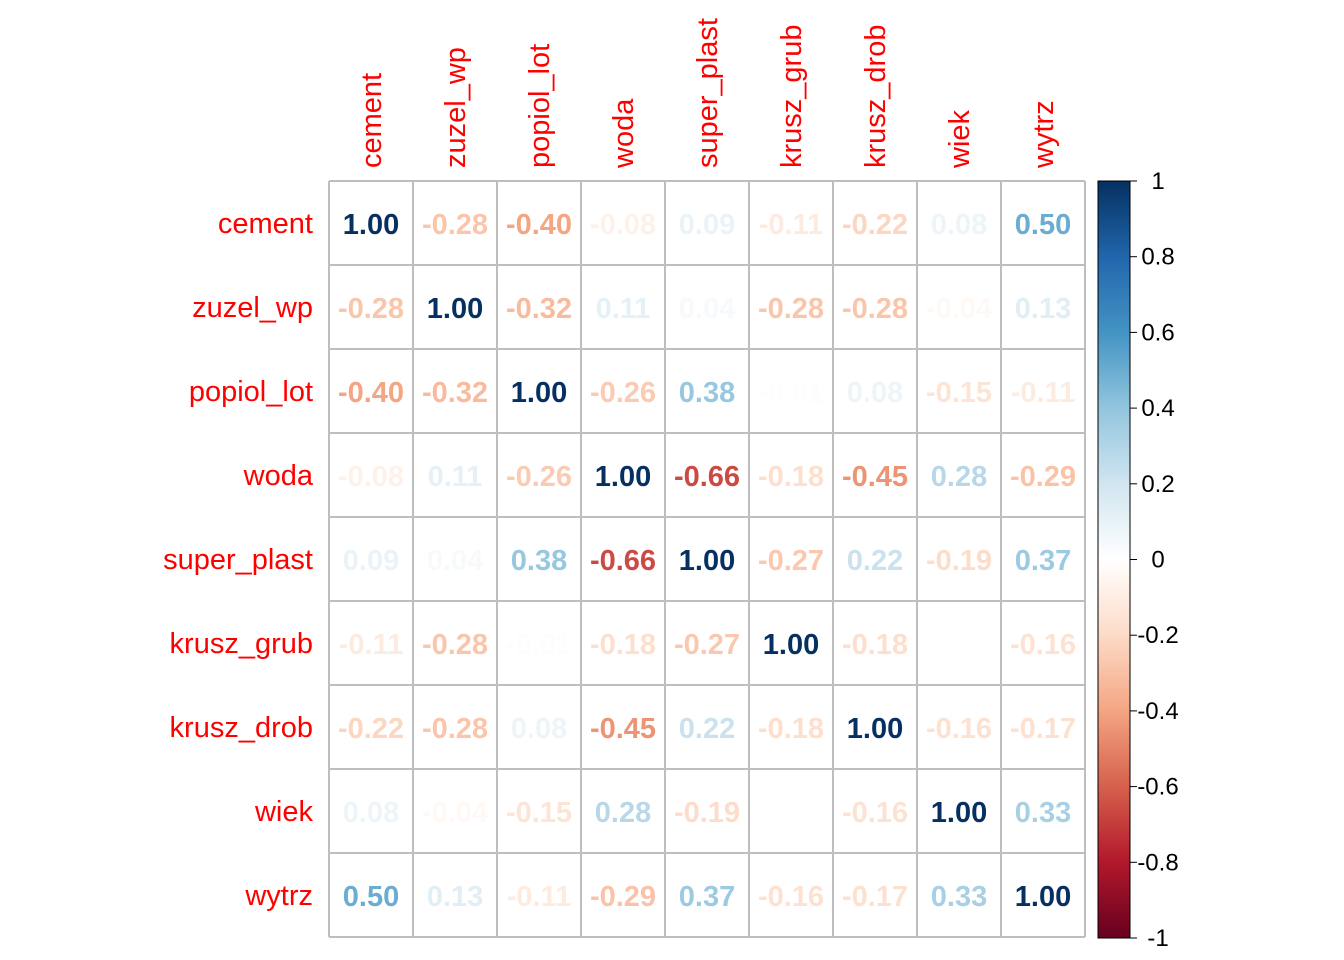 This screenshot has height=960, width=1344. Describe the element at coordinates (959, 477) in the screenshot. I see `cell-value: 0.28` at that location.